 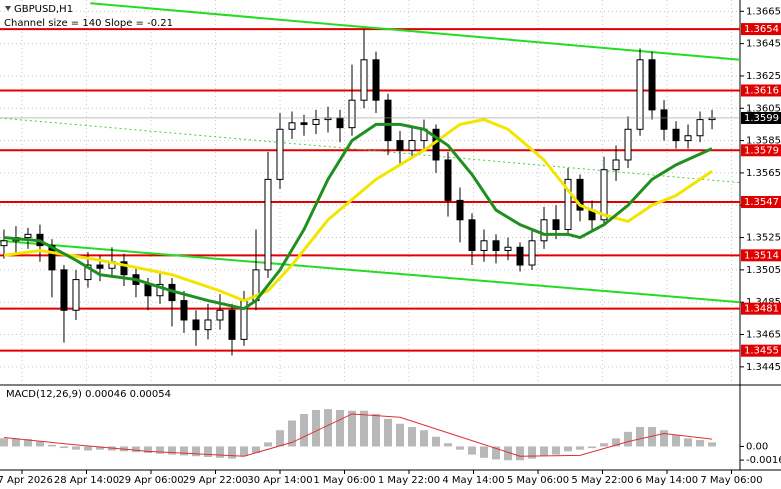 I want to click on x-tick-label: 29 Apr 22:00, so click(x=215, y=480).